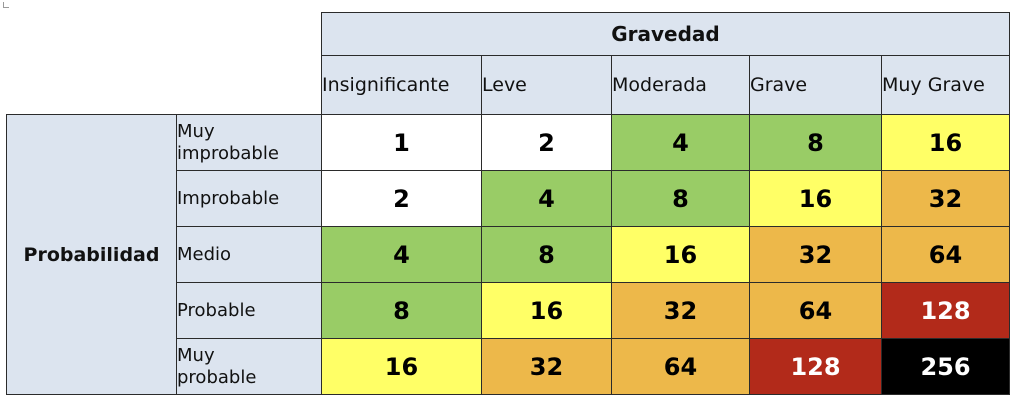 The height and width of the screenshot is (400, 1024). What do you see at coordinates (217, 377) in the screenshot?
I see `row-label-line: probable` at bounding box center [217, 377].